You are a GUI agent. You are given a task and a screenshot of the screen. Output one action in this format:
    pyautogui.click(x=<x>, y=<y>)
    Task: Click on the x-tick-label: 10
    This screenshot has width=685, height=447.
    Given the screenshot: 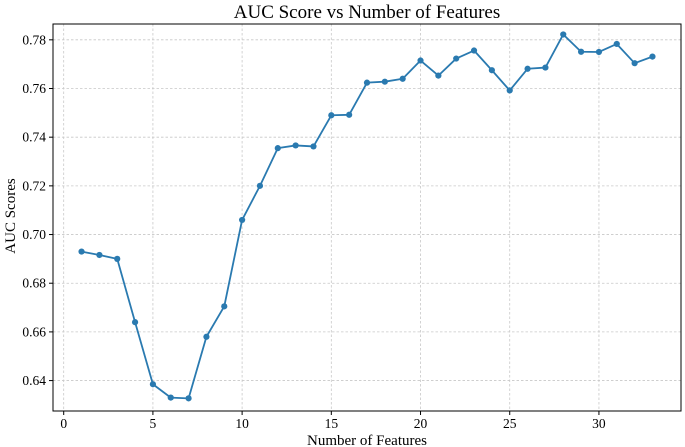 What is the action you would take?
    pyautogui.click(x=242, y=423)
    